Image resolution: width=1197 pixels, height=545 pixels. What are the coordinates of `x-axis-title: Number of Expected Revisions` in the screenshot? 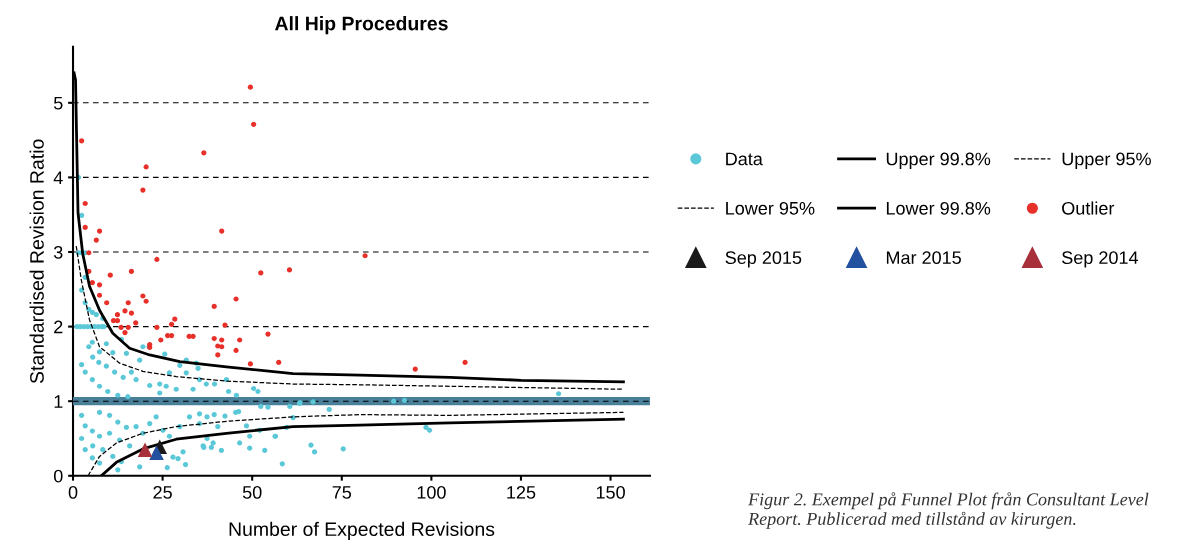 It's located at (362, 530).